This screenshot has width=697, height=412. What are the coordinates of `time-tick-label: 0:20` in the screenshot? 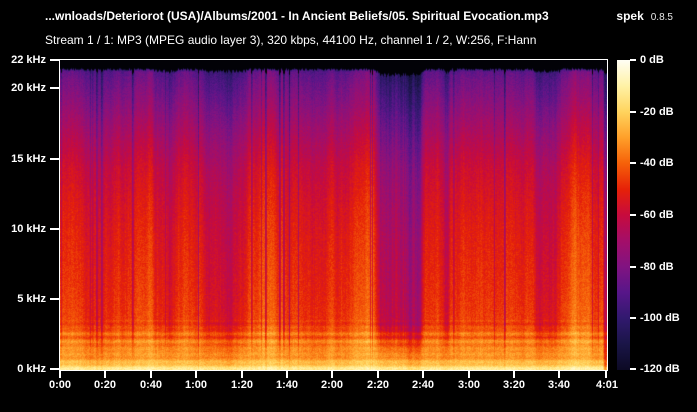 It's located at (105, 385).